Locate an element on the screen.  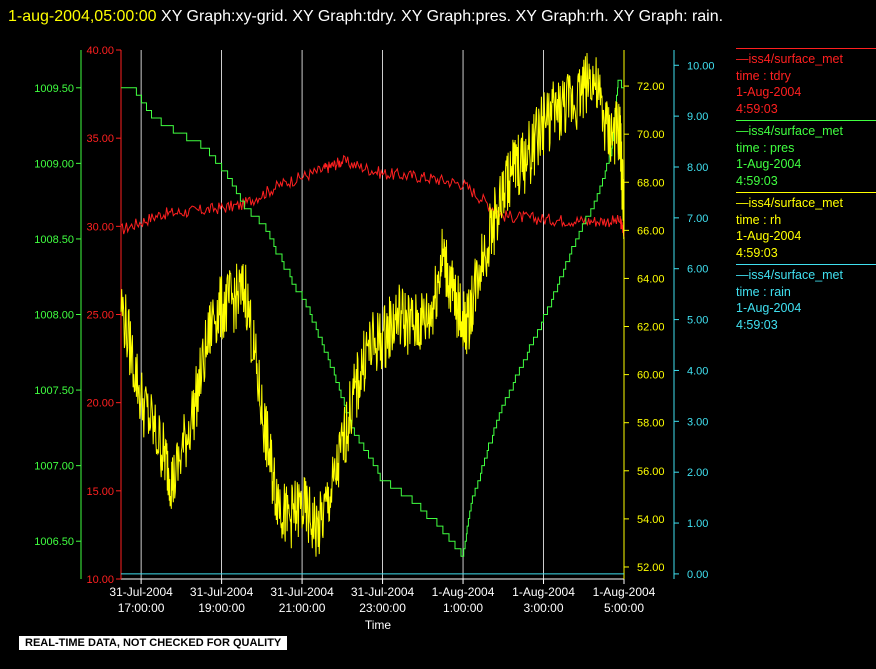
x-tick-label-time: 17:00:00 is located at coordinates (141, 608).